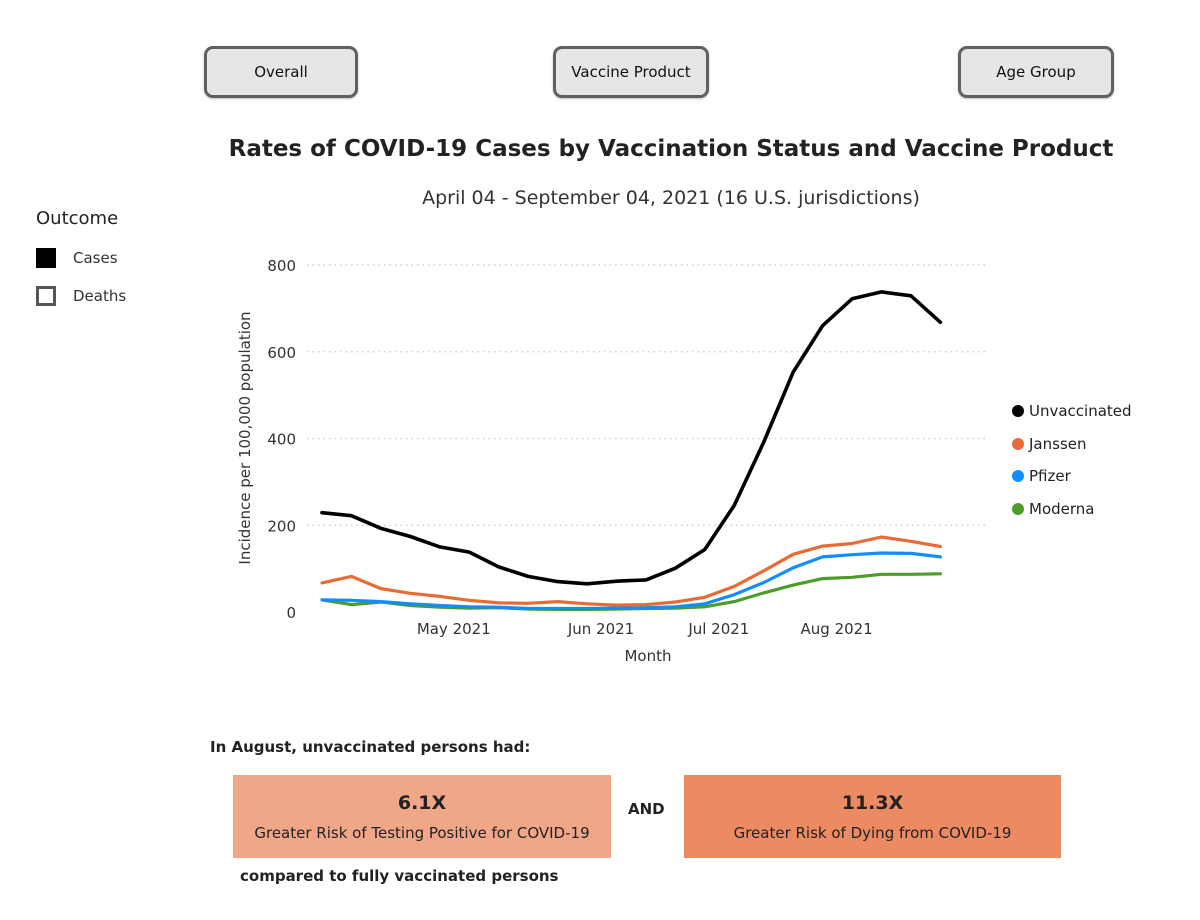  What do you see at coordinates (370, 747) in the screenshot?
I see `risk-intro-text: In August, unvaccinated persons had:` at bounding box center [370, 747].